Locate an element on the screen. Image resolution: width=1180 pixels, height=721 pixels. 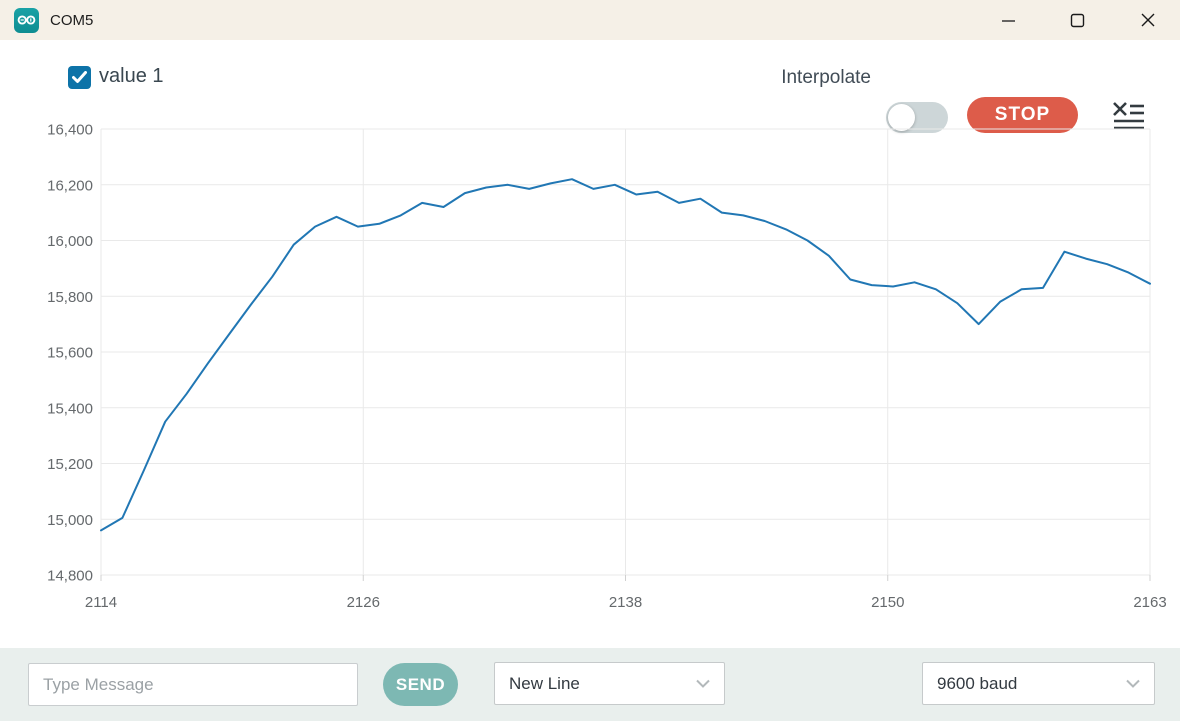
interpolate-label: Interpolate is located at coordinates (826, 77).